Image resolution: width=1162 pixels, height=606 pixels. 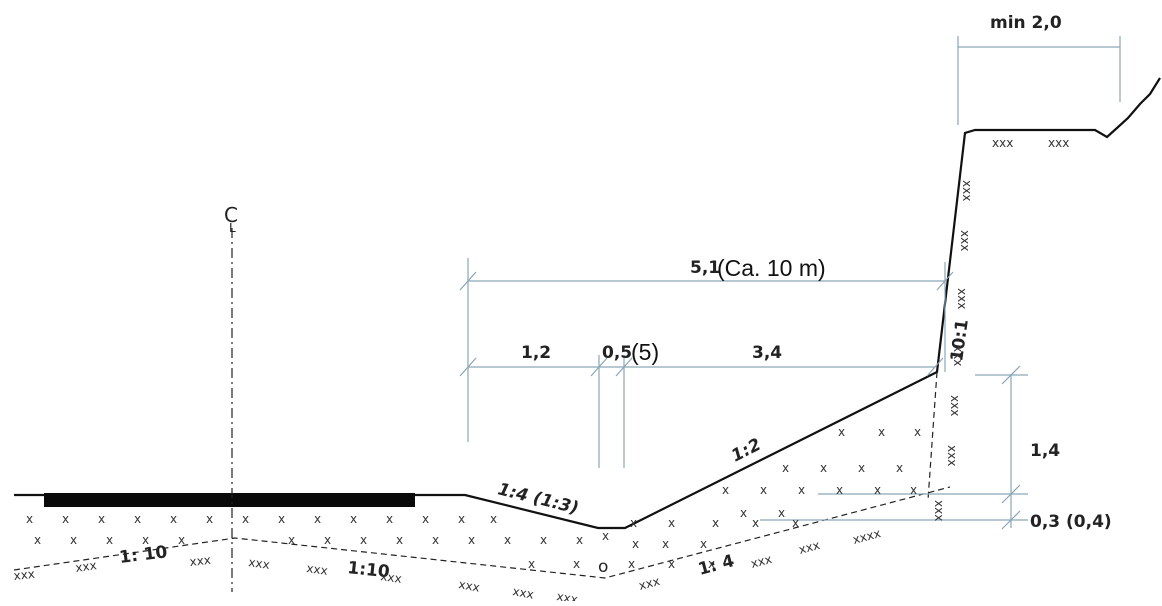 I want to click on label-dim-0-5-alt: (5), so click(x=645, y=352).